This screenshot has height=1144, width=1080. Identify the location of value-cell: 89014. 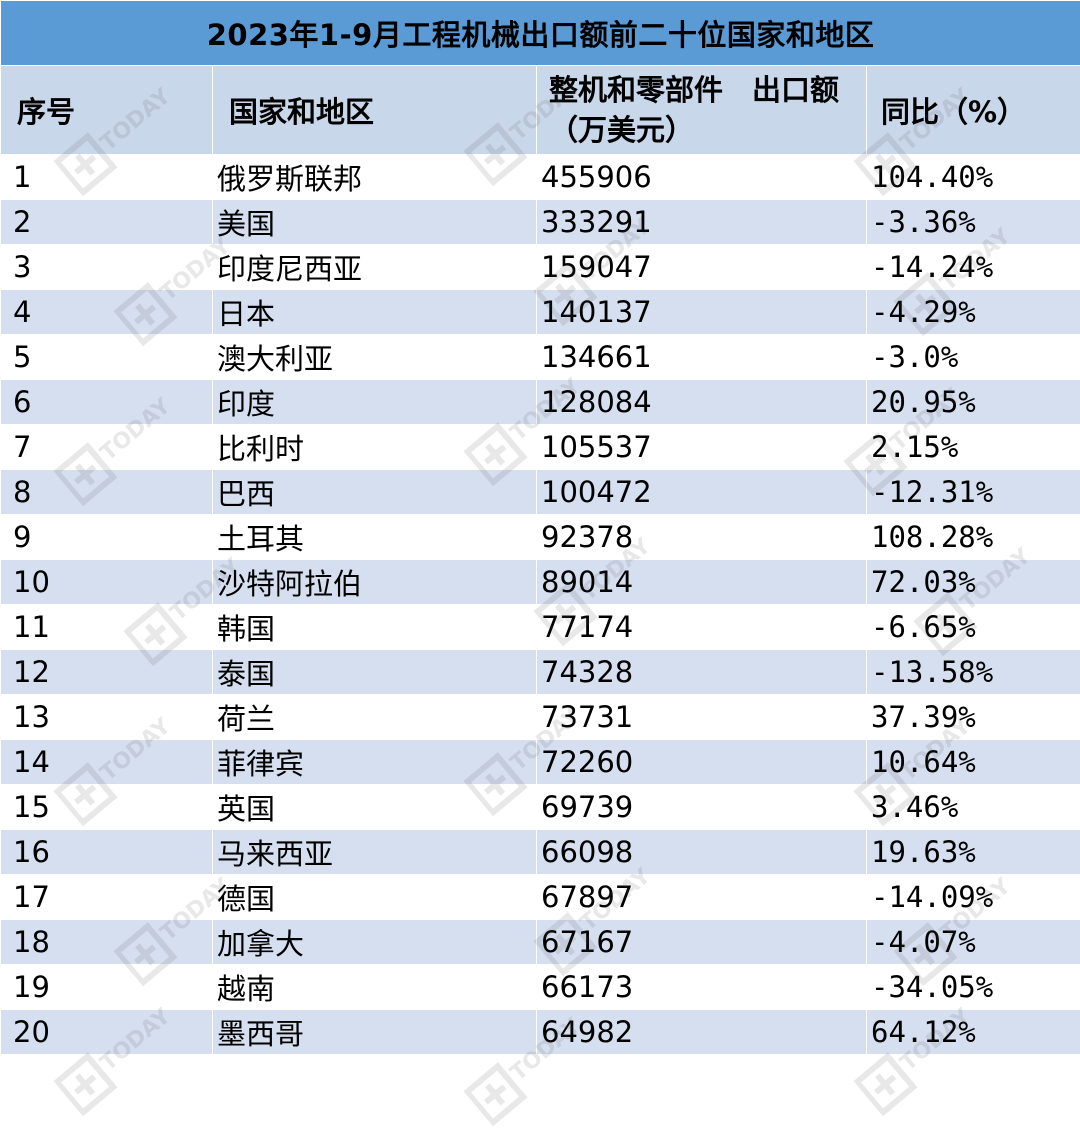
(702, 582).